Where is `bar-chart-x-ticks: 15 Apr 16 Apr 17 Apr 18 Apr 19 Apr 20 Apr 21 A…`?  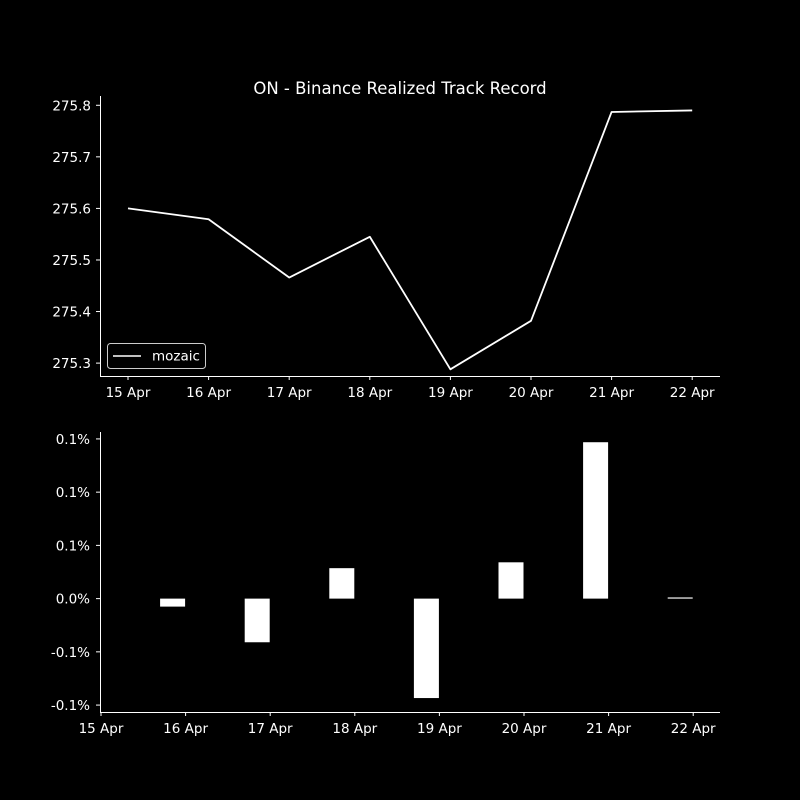 bar-chart-x-ticks: 15 Apr 16 Apr 17 Apr 18 Apr 19 Apr 20 Apr 21 A… is located at coordinates (397, 724).